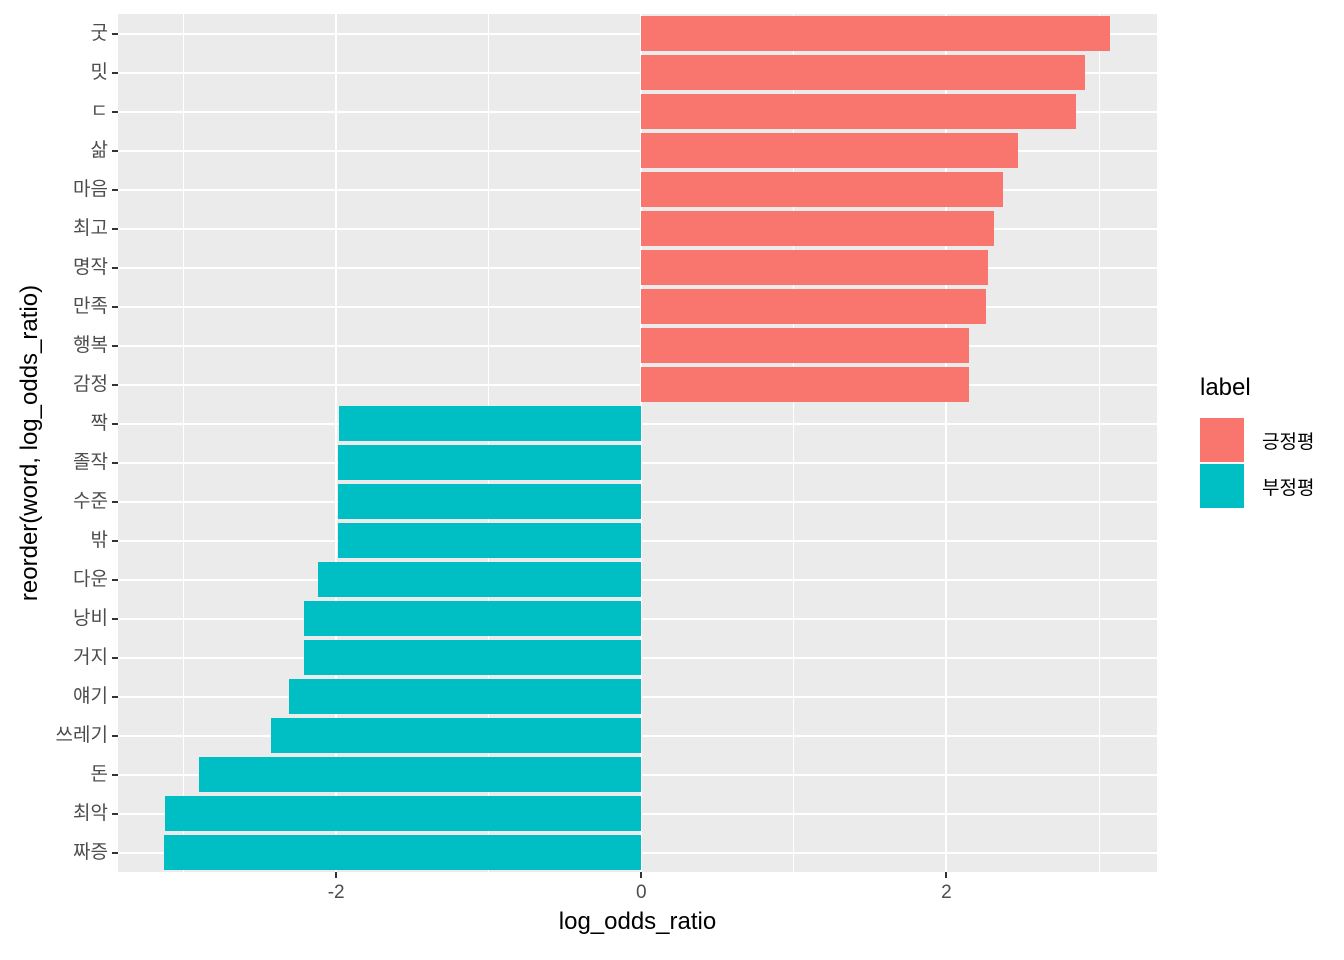 Image resolution: width=1344 pixels, height=960 pixels. What do you see at coordinates (90, 345) in the screenshot?
I see `y-tick-label: 행복` at bounding box center [90, 345].